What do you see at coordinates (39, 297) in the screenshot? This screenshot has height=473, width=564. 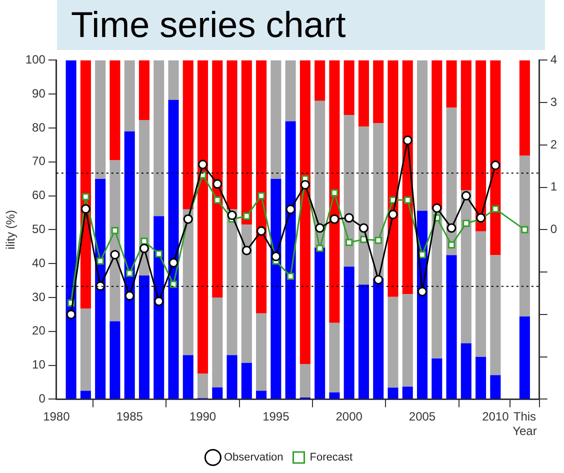 I see `y-tick-label: 30` at bounding box center [39, 297].